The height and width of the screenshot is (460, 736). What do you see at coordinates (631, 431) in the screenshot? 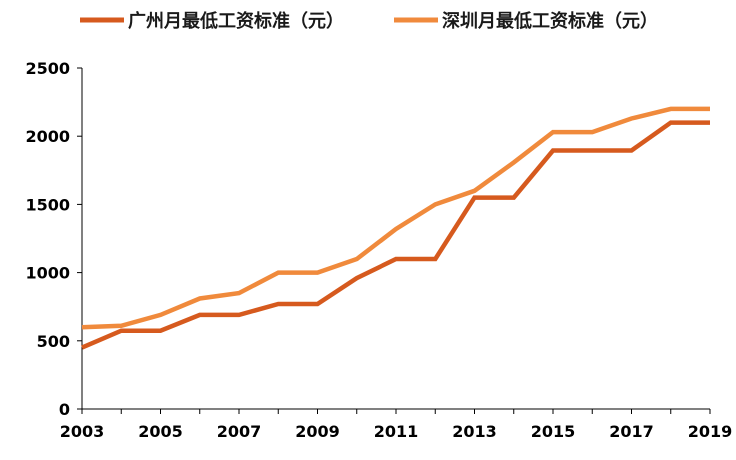
I see `x-tick-label: 2017` at bounding box center [631, 431].